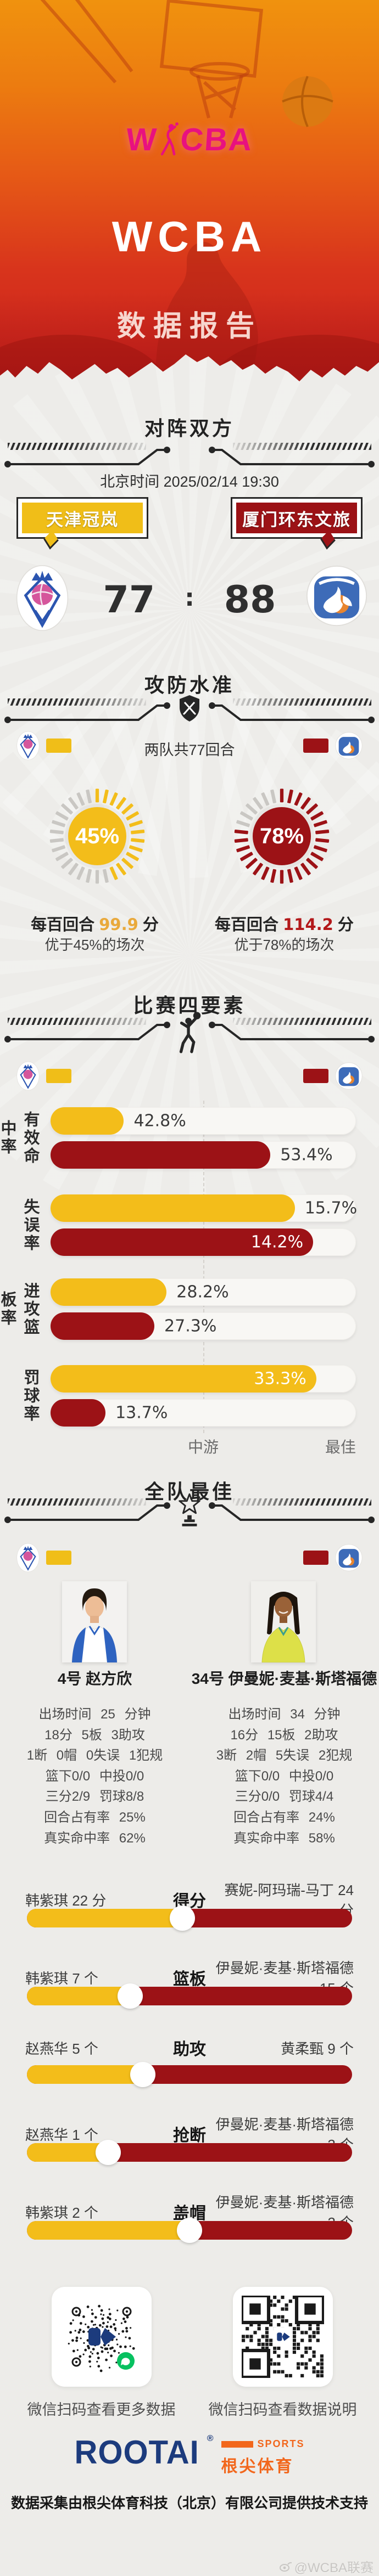 The image size is (379, 2576). I want to click on away-bar-value: 14.2%, so click(277, 1242).